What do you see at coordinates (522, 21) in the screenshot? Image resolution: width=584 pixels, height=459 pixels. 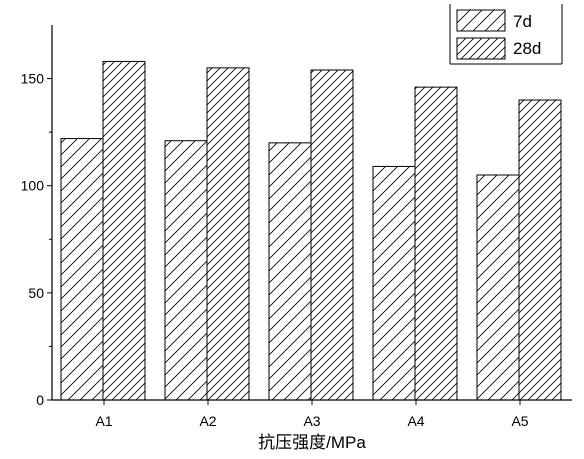 I see `legend-label-7d: 7d` at bounding box center [522, 21].